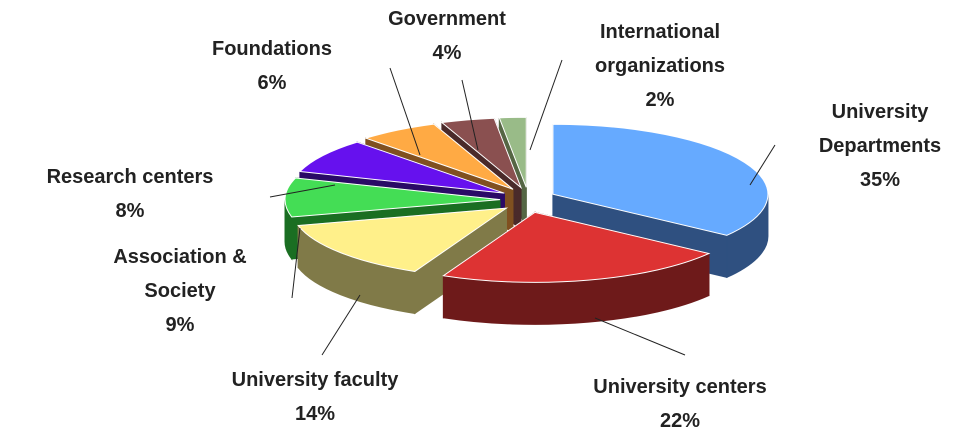  I want to click on category-label: Association & Society, so click(180, 274).